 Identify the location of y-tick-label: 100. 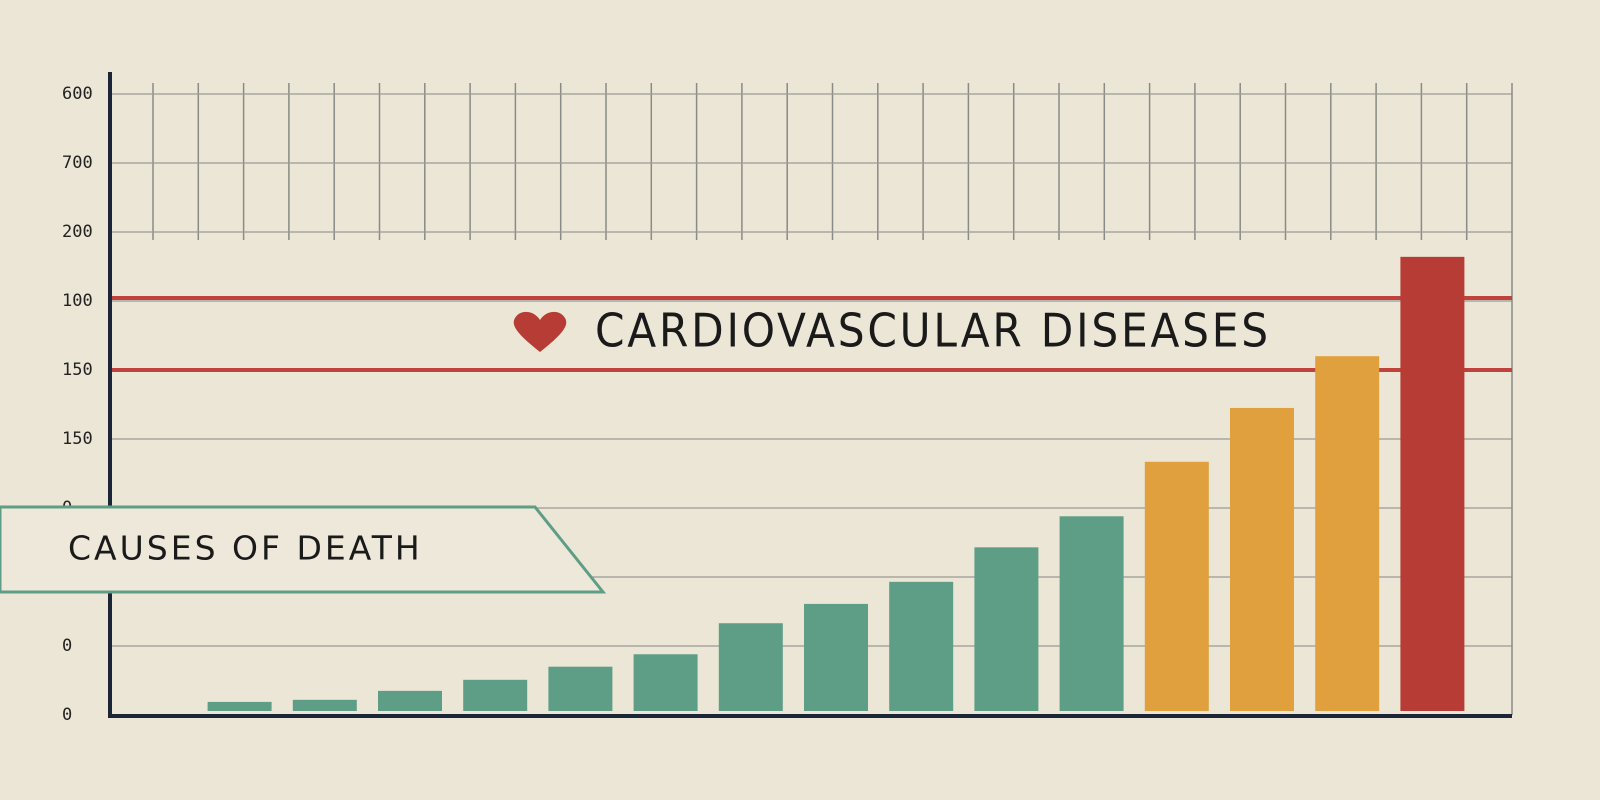
(77, 301).